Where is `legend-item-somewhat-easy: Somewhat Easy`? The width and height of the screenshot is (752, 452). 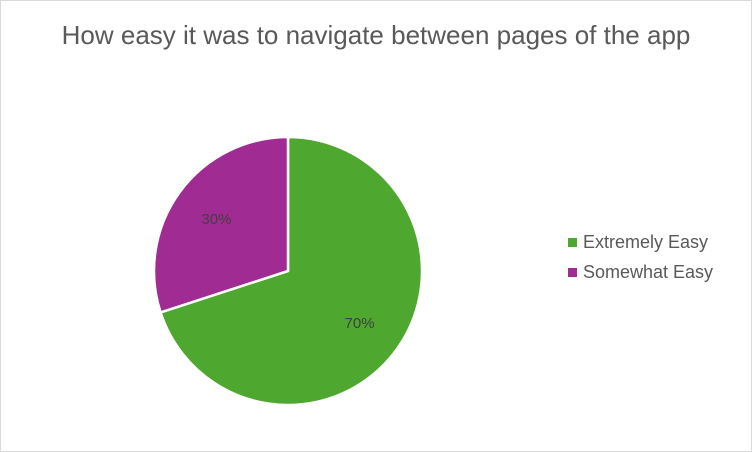
legend-item-somewhat-easy: Somewhat Easy is located at coordinates (640, 272).